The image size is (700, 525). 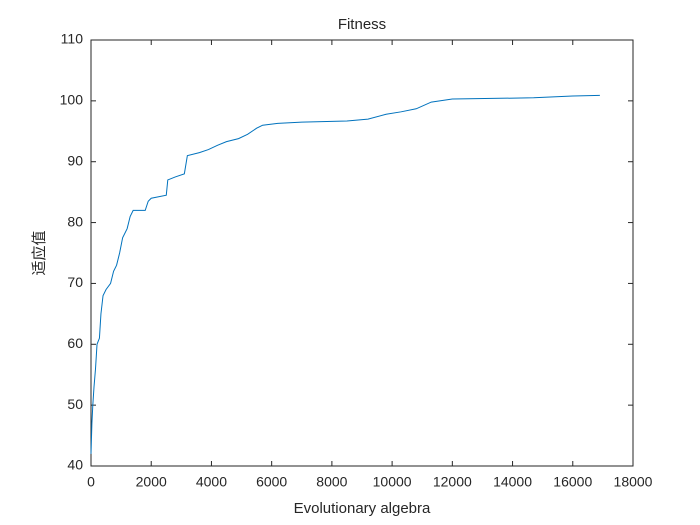 I want to click on x-tick-label: 6000, so click(x=271, y=482).